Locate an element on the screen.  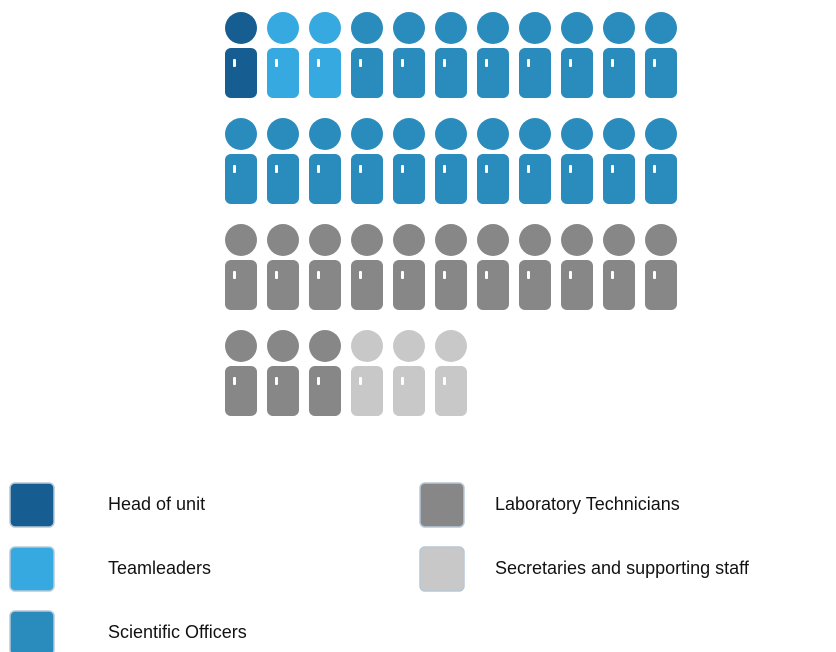
legend-label: Head of unit is located at coordinates (156, 504).